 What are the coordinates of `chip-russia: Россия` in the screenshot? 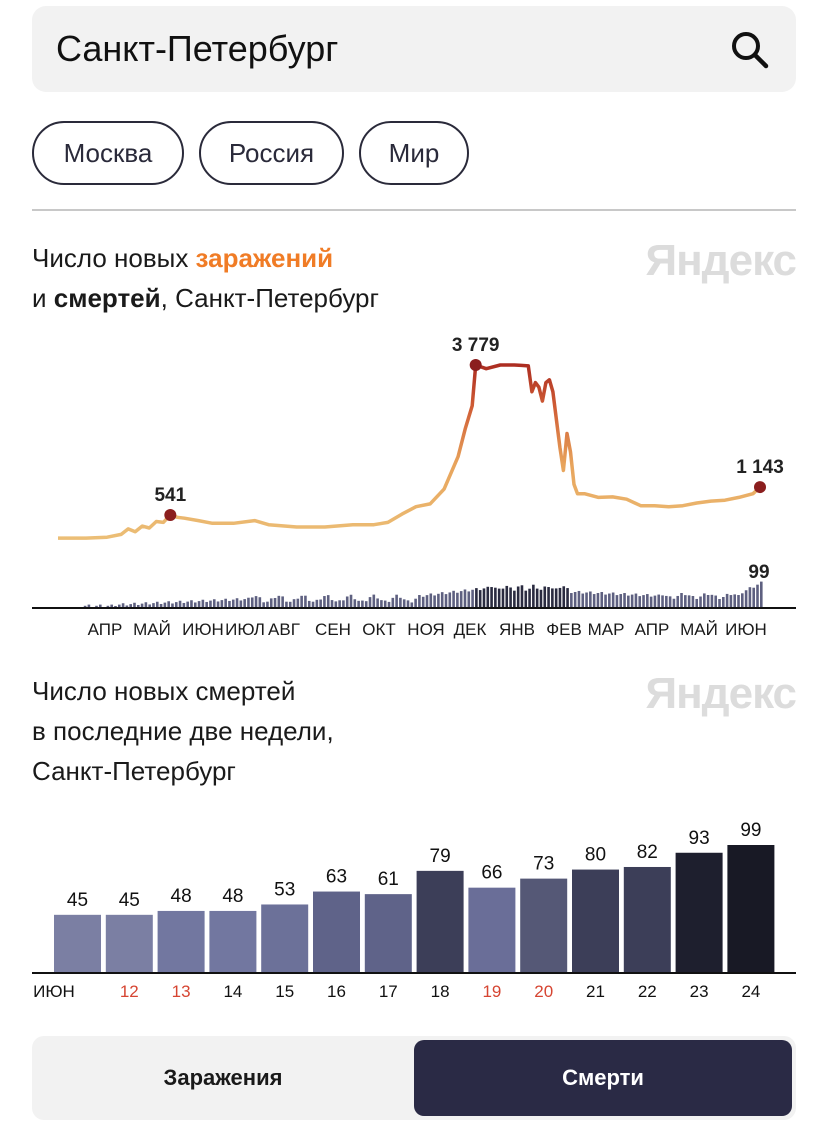 It's located at (271, 153).